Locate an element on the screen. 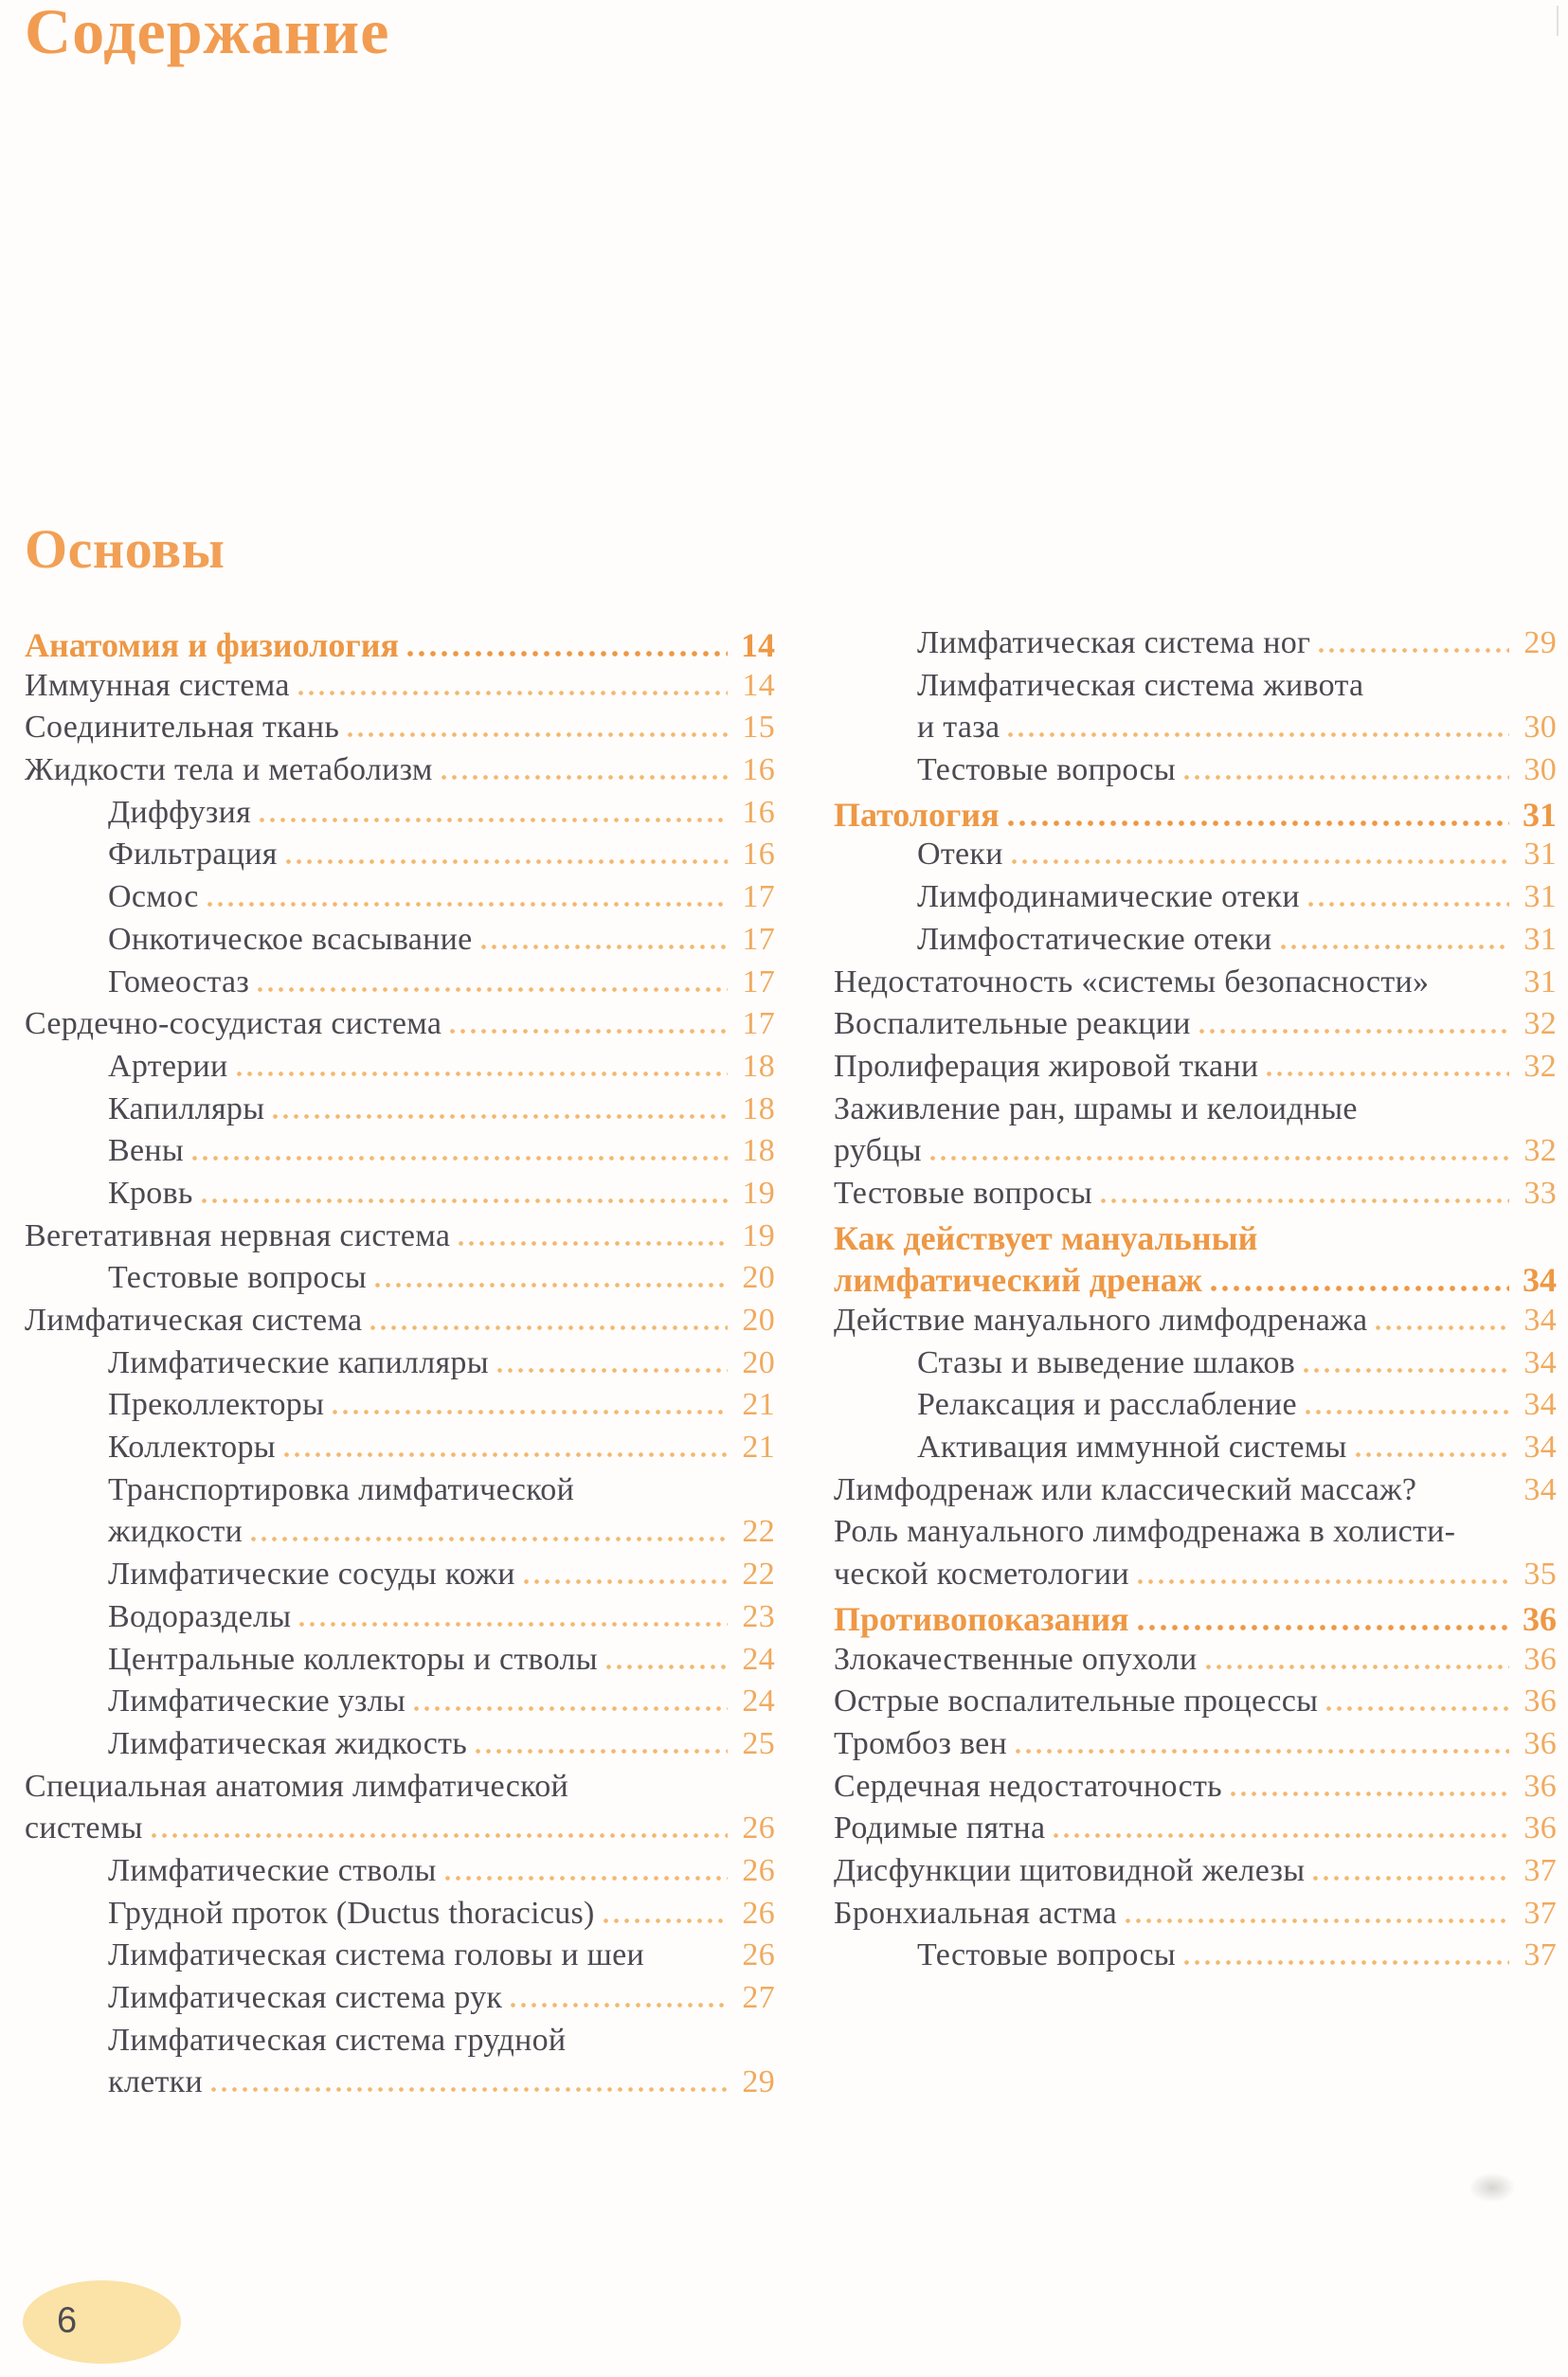  toc-heading-line: Анатомия и физиология 14 is located at coordinates (400, 646).